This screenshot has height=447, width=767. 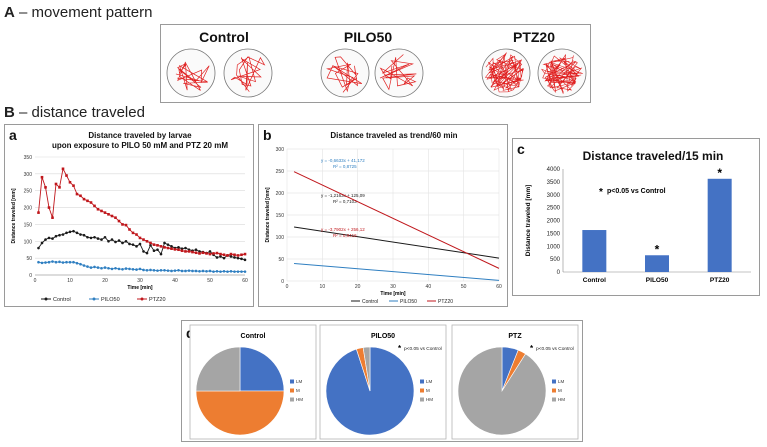 What do you see at coordinates (345, 201) in the screenshot?
I see `trend-r2-control: R² = 0,7103` at bounding box center [345, 201].